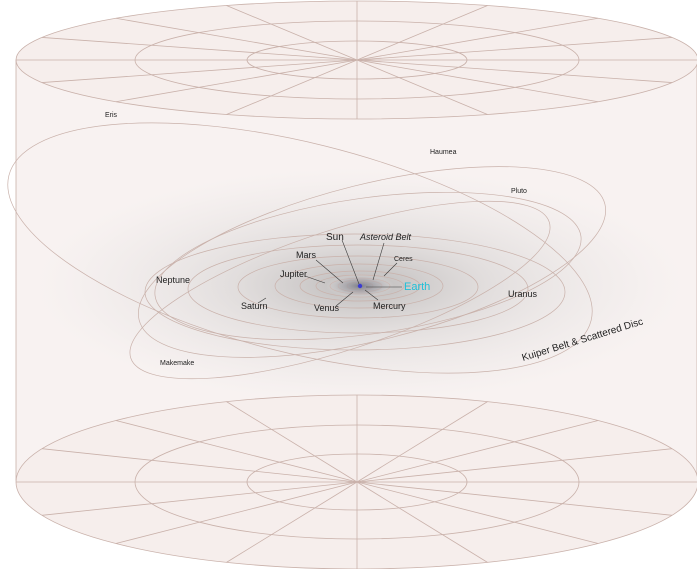  Describe the element at coordinates (523, 294) in the screenshot. I see `label-uranus: Uranus` at that location.